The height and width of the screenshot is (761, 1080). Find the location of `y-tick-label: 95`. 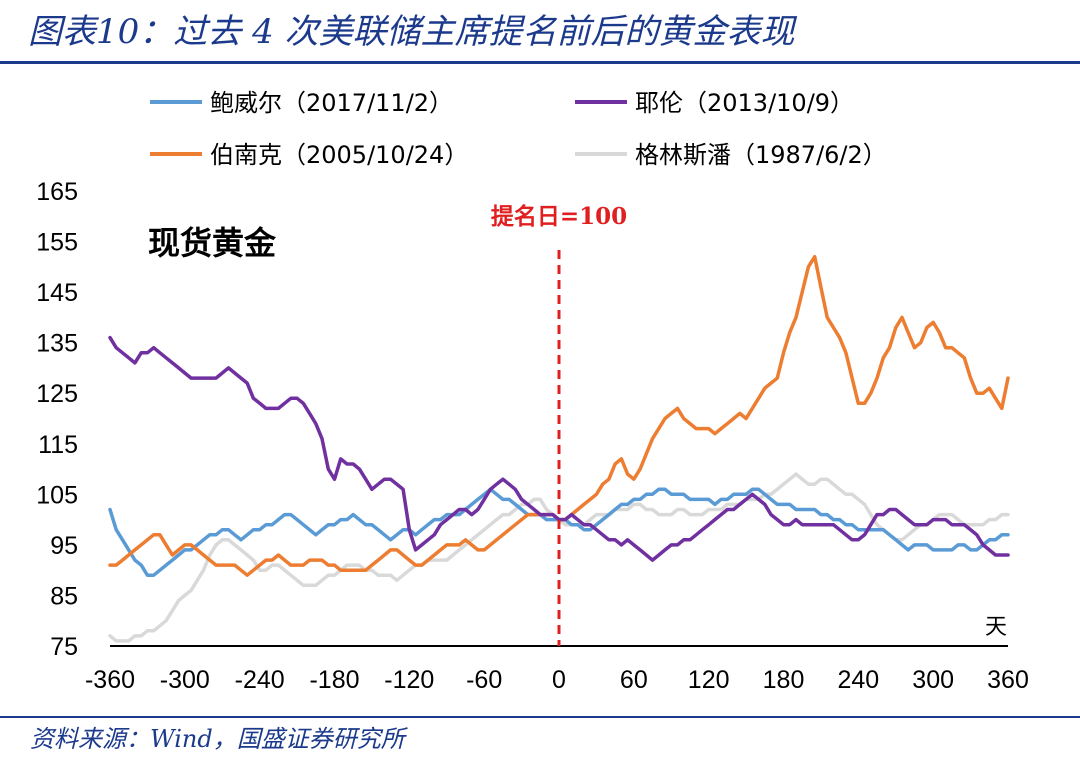

y-tick-label: 95 is located at coordinates (64, 546).